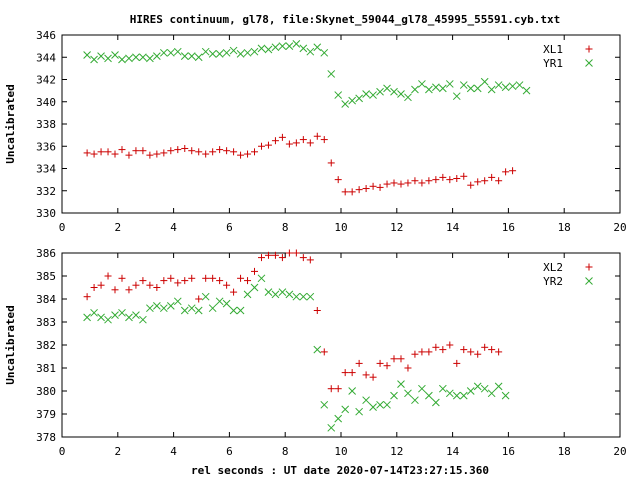 The width and height of the screenshot is (640, 480). Describe the element at coordinates (553, 281) in the screenshot. I see `legend-label: YR2` at that location.